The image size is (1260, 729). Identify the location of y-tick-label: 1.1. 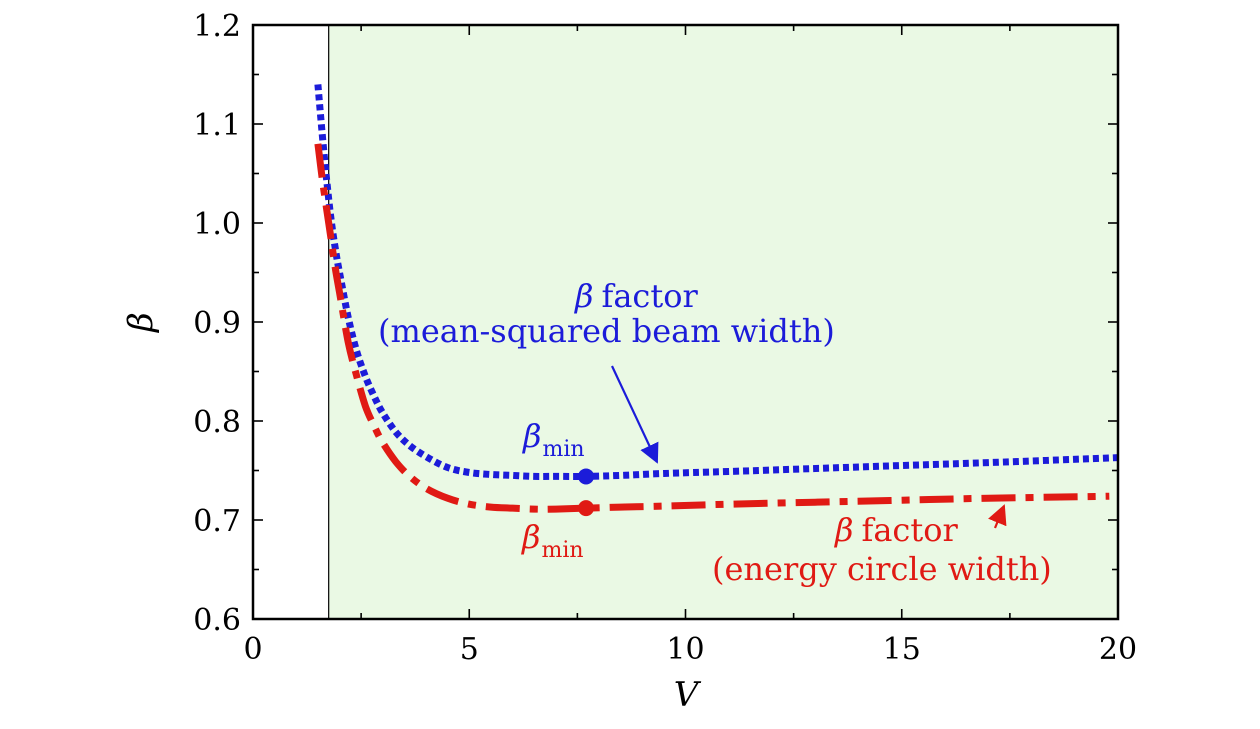
(217, 125).